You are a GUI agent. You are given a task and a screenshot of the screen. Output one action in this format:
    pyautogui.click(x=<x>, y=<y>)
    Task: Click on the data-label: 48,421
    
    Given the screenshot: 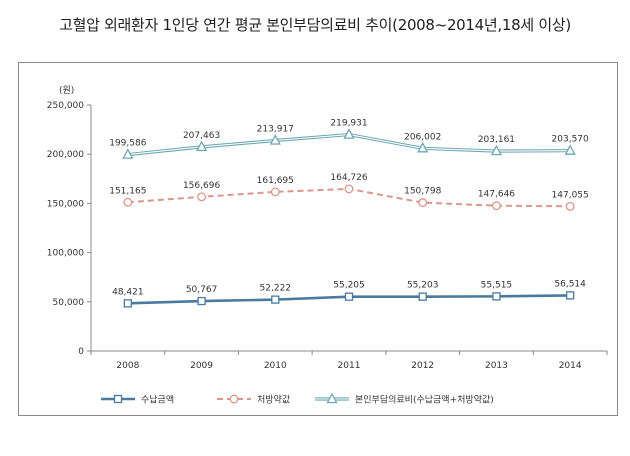 What is the action you would take?
    pyautogui.click(x=128, y=292)
    